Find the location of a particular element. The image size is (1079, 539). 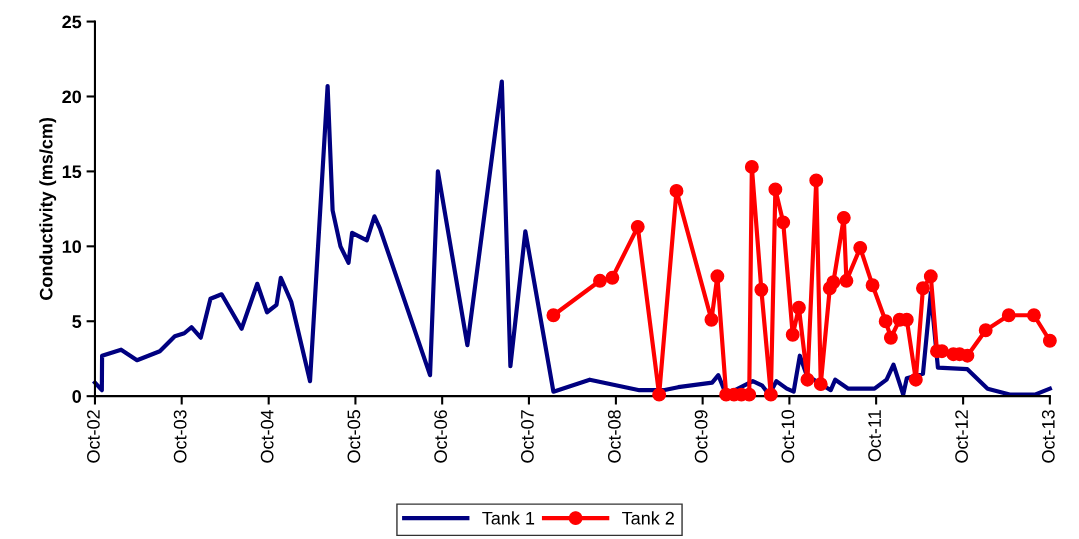

x-tick-label: Oct-09 is located at coordinates (701, 436).